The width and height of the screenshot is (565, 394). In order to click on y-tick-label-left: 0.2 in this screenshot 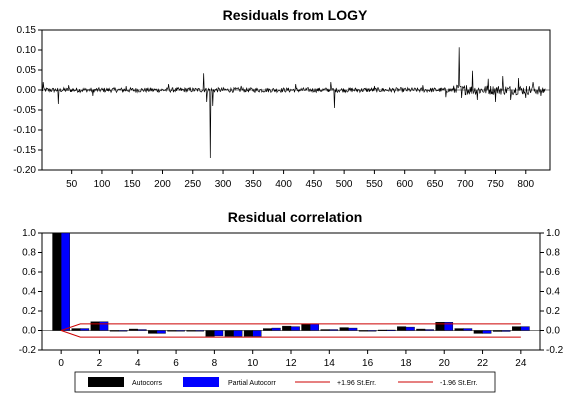, I will do `click(29, 311)`.